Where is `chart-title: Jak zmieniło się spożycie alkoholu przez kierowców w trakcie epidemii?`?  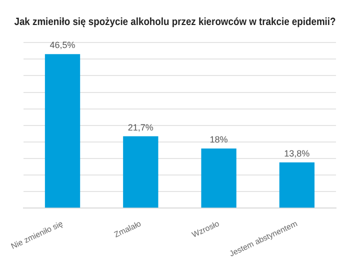 chart-title: Jak zmieniło się spożycie alkoholu przez kierowców w trakcie epidemii? is located at coordinates (175, 22).